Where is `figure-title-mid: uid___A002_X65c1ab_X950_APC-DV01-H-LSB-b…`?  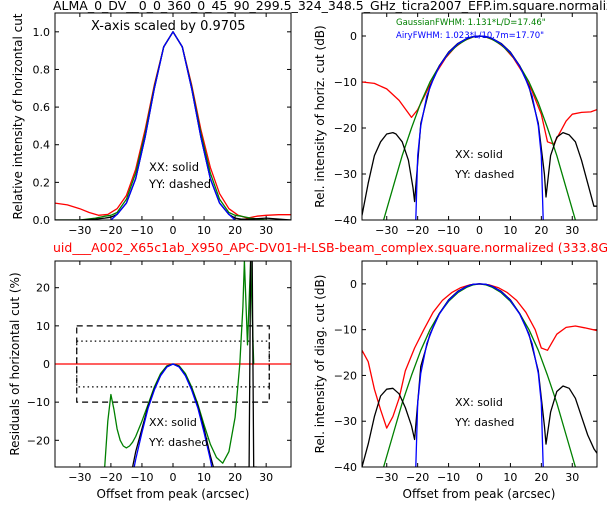 figure-title-mid: uid___A002_X65c1ab_X950_APC-DV01-H-LSB-b… is located at coordinates (330, 247).